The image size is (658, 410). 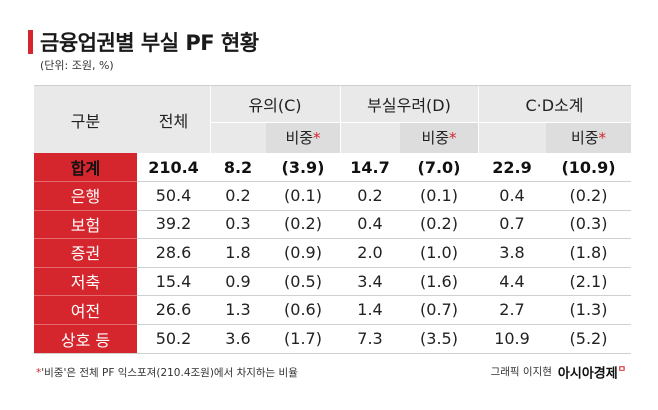 What do you see at coordinates (238, 167) in the screenshot?
I see `cell-c: 8.2` at bounding box center [238, 167].